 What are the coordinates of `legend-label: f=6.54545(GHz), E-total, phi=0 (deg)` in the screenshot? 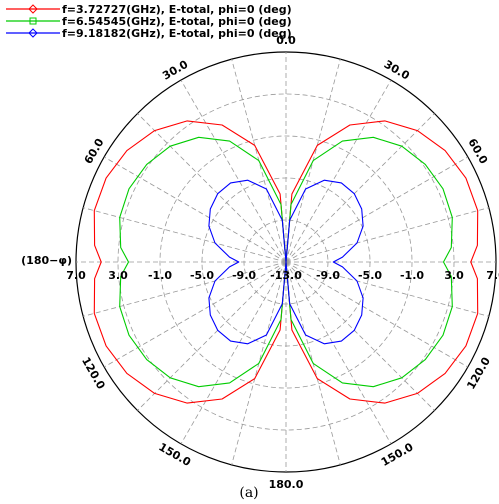 It's located at (177, 21).